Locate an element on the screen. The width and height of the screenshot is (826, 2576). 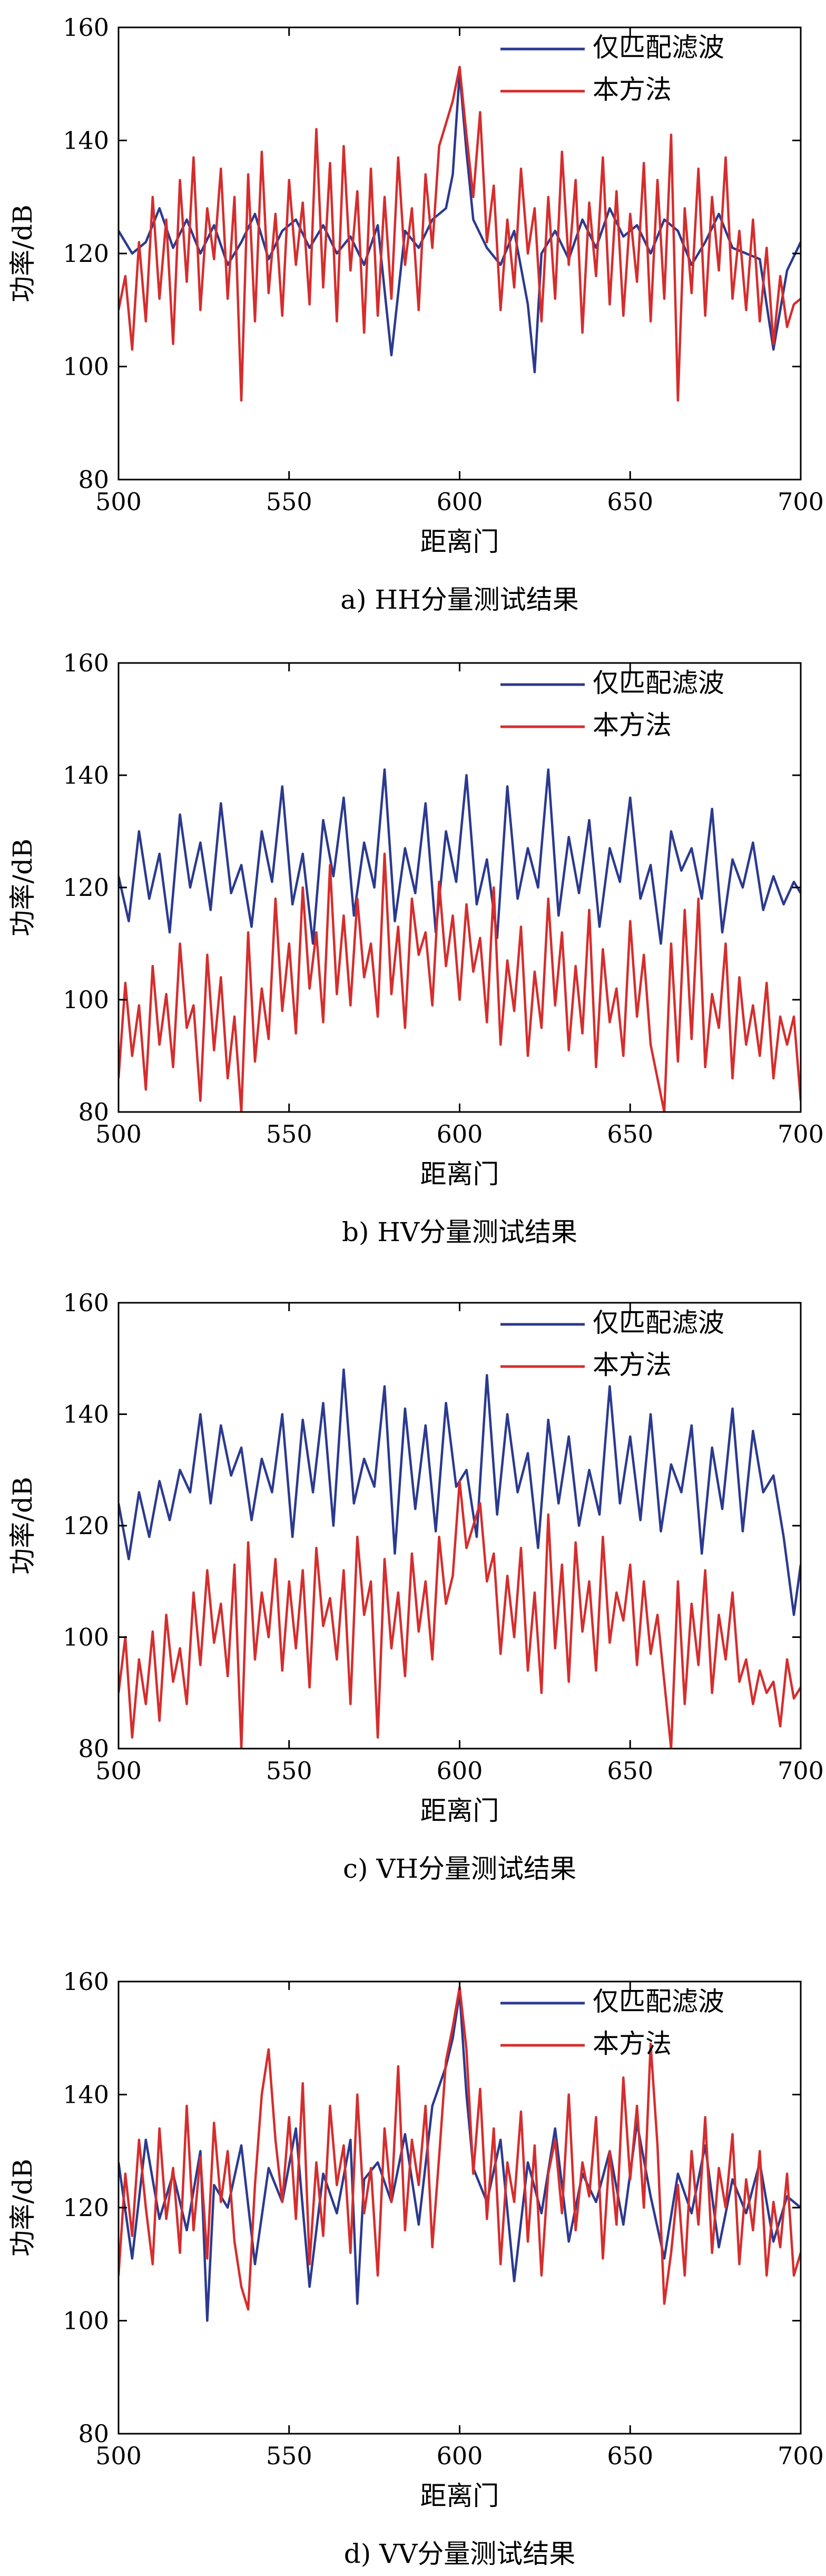
panel-caption: c) VH分量测试结果 is located at coordinates (459, 1868).